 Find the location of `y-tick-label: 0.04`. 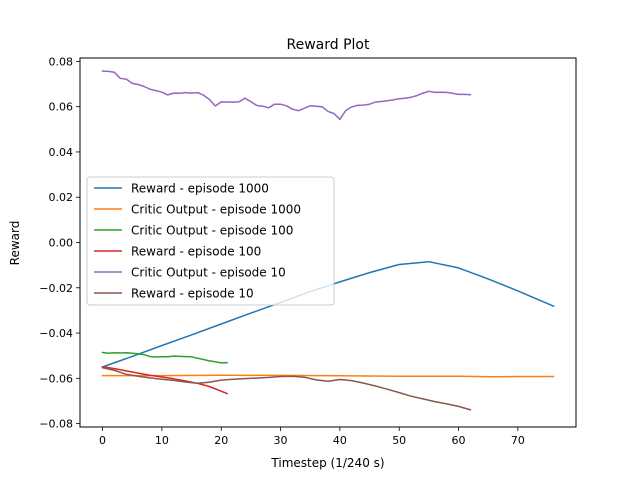

y-tick-label: 0.04 is located at coordinates (61, 152).